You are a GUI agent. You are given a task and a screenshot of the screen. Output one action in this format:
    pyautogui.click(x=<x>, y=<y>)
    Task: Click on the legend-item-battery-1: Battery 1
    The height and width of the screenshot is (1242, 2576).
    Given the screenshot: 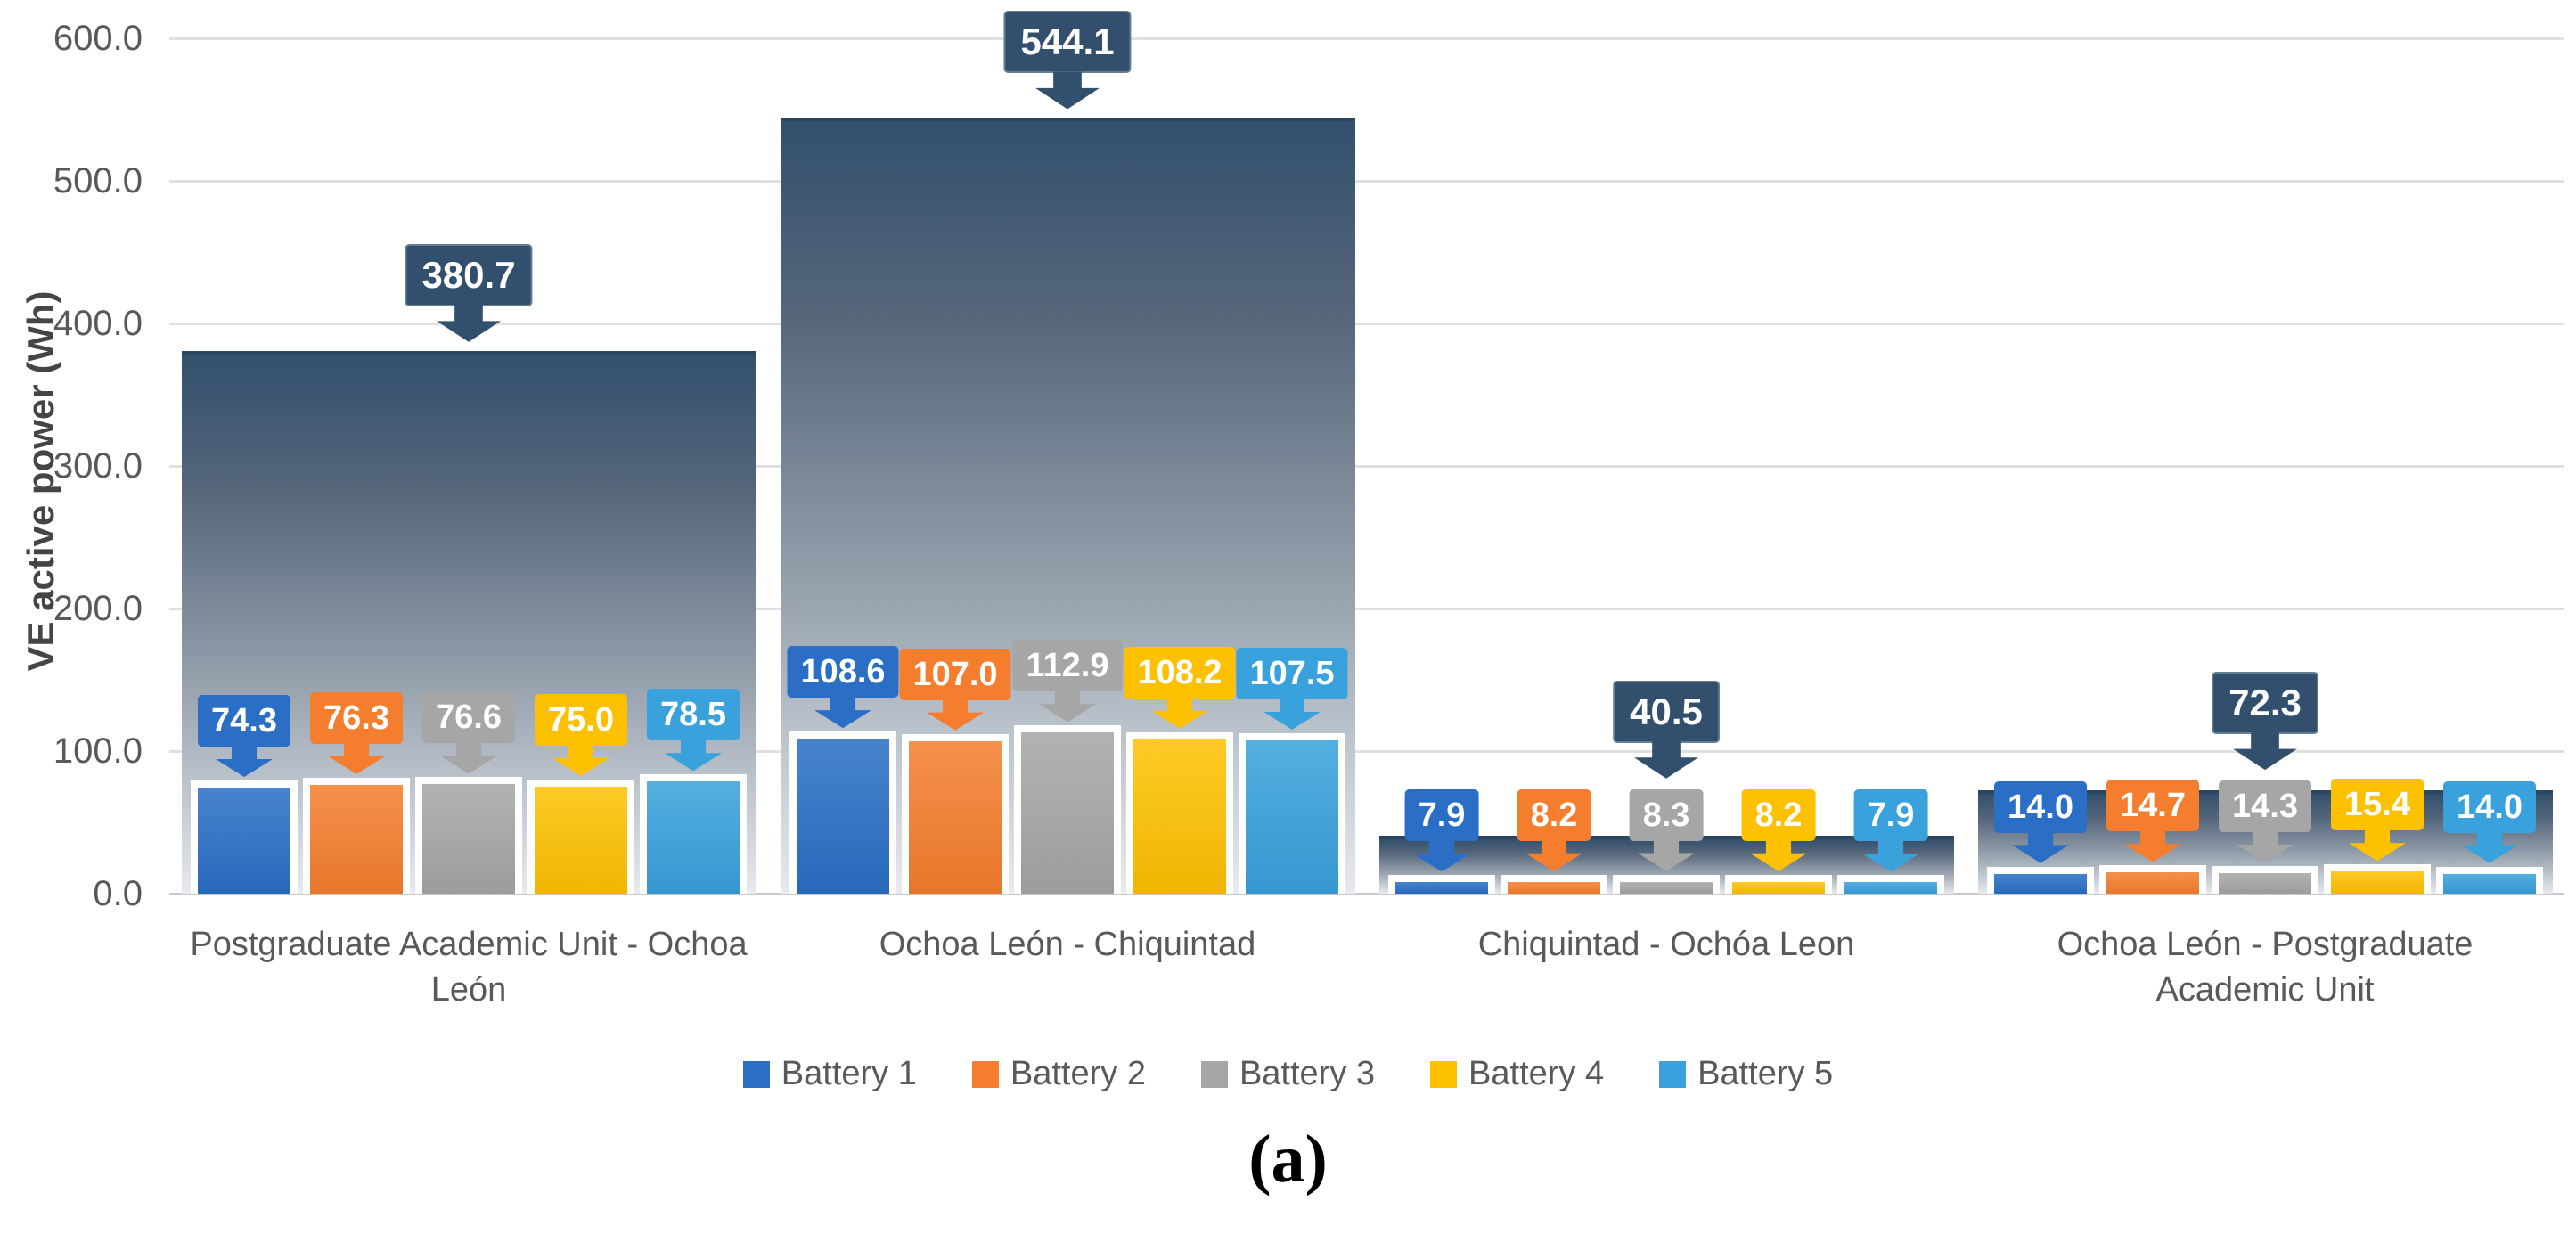 What is the action you would take?
    pyautogui.click(x=829, y=1074)
    